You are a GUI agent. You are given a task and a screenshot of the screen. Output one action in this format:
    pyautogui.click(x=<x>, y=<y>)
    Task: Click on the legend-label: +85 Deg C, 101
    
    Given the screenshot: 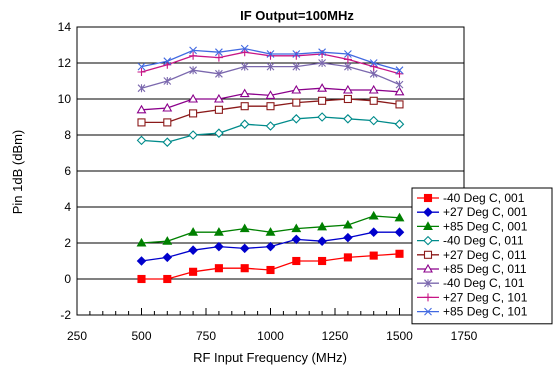 What is the action you would take?
    pyautogui.click(x=485, y=312)
    